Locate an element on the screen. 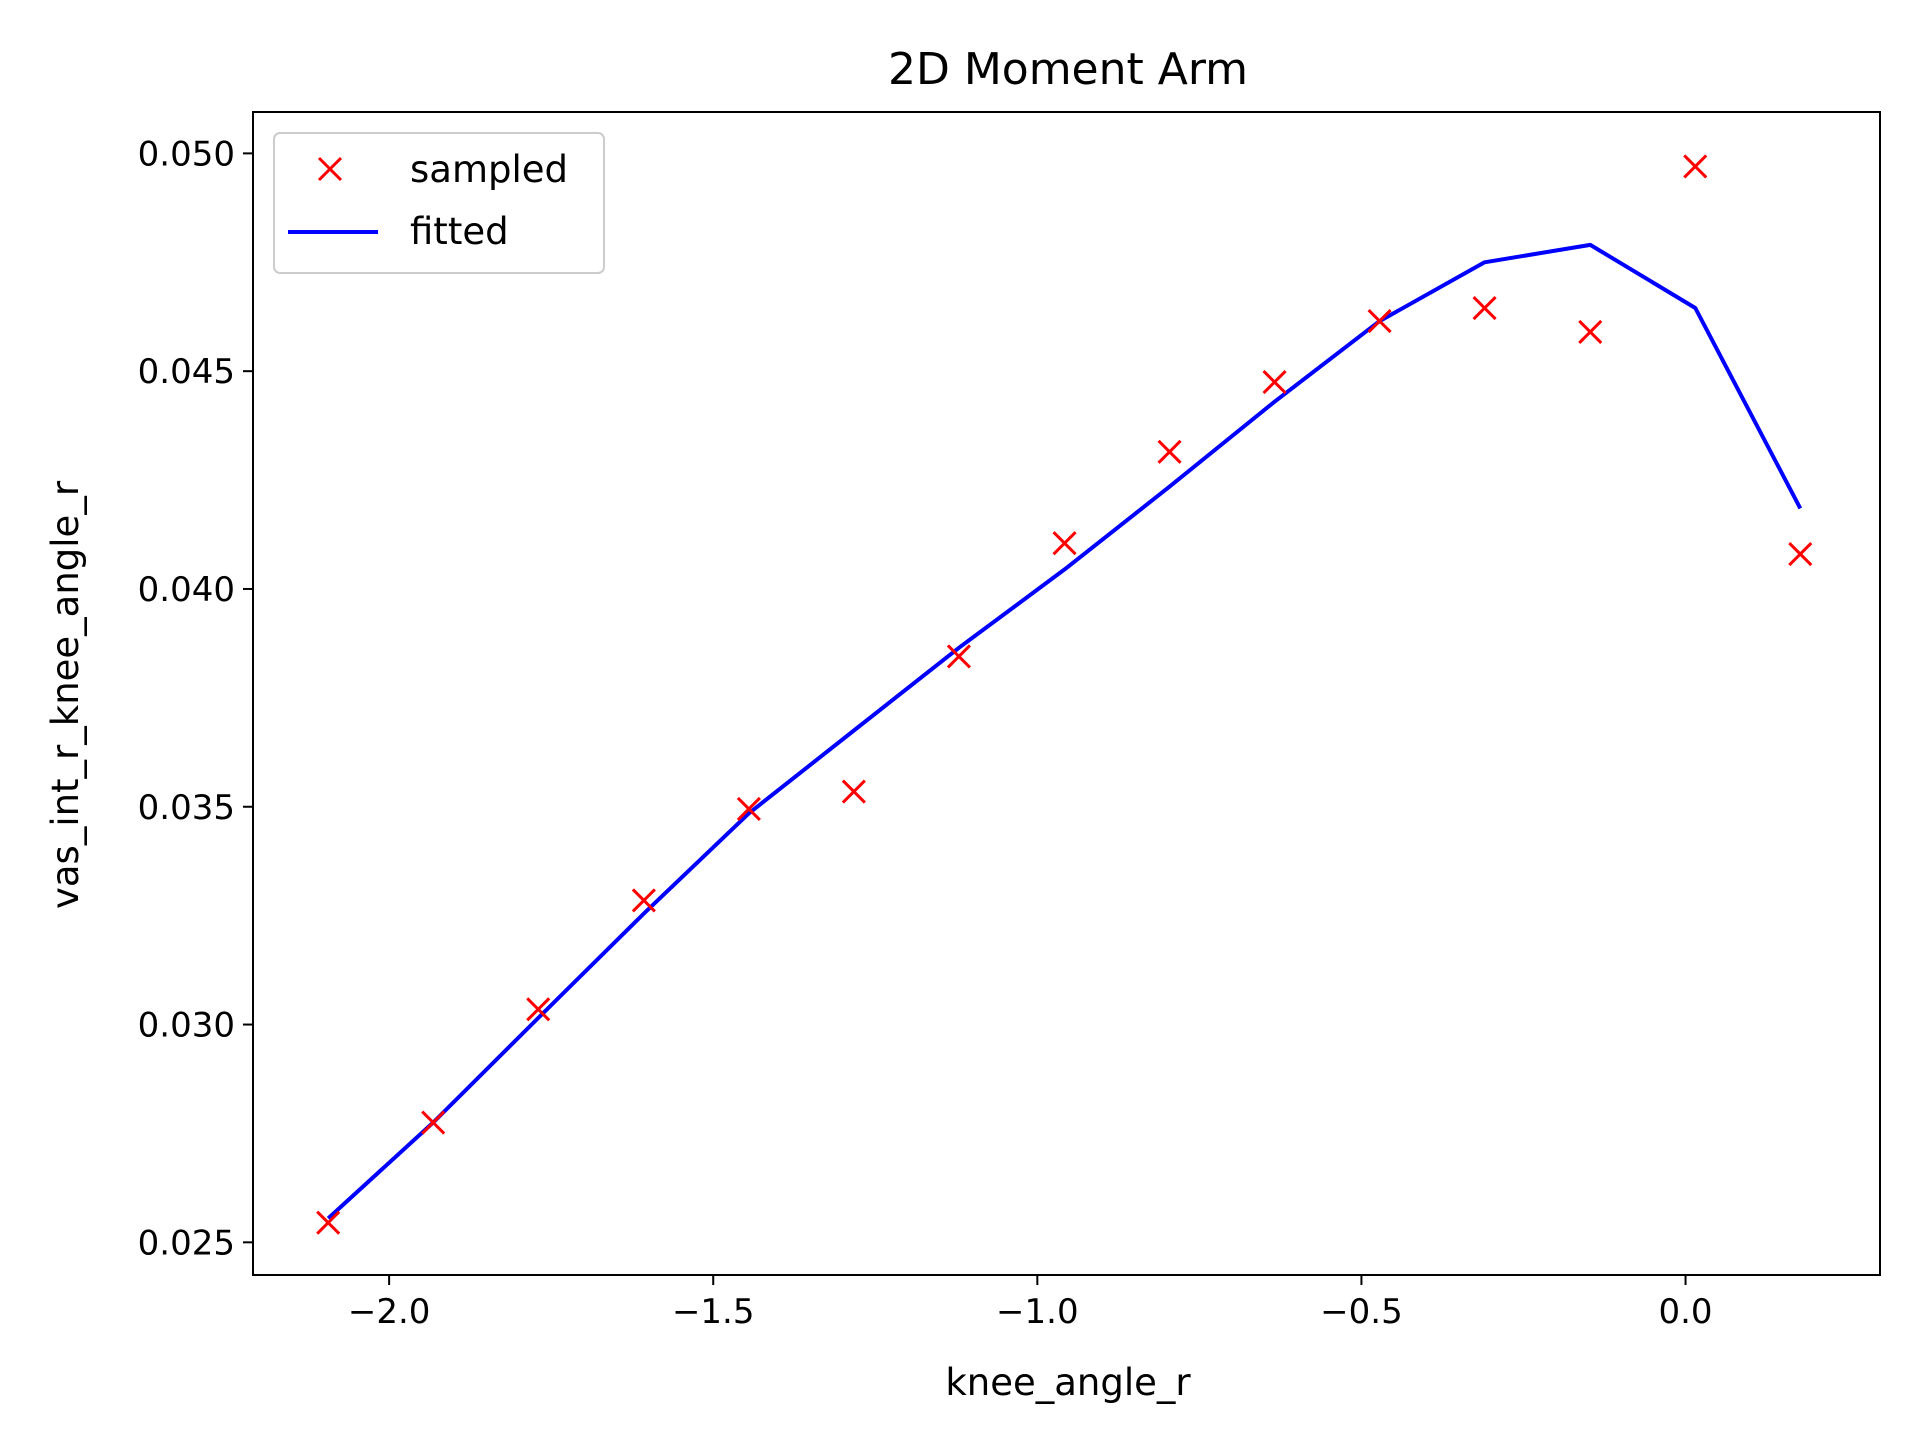 Image resolution: width=1920 pixels, height=1440 pixels. x-axis: −2.0 −1.5 −1.0 −0.5 0.0 is located at coordinates (1030, 1303).